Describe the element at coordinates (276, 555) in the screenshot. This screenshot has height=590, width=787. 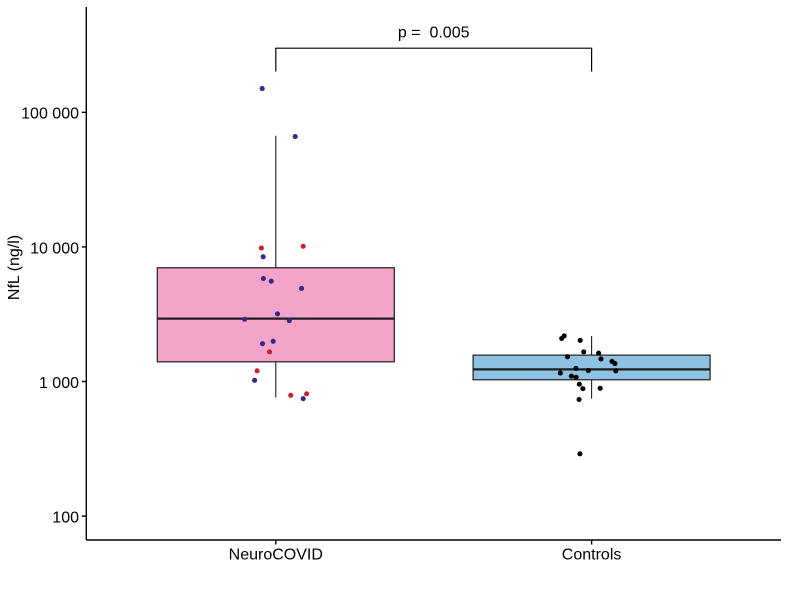
I see `x-tick-label-neurocovid: NeuroCOVID` at that location.